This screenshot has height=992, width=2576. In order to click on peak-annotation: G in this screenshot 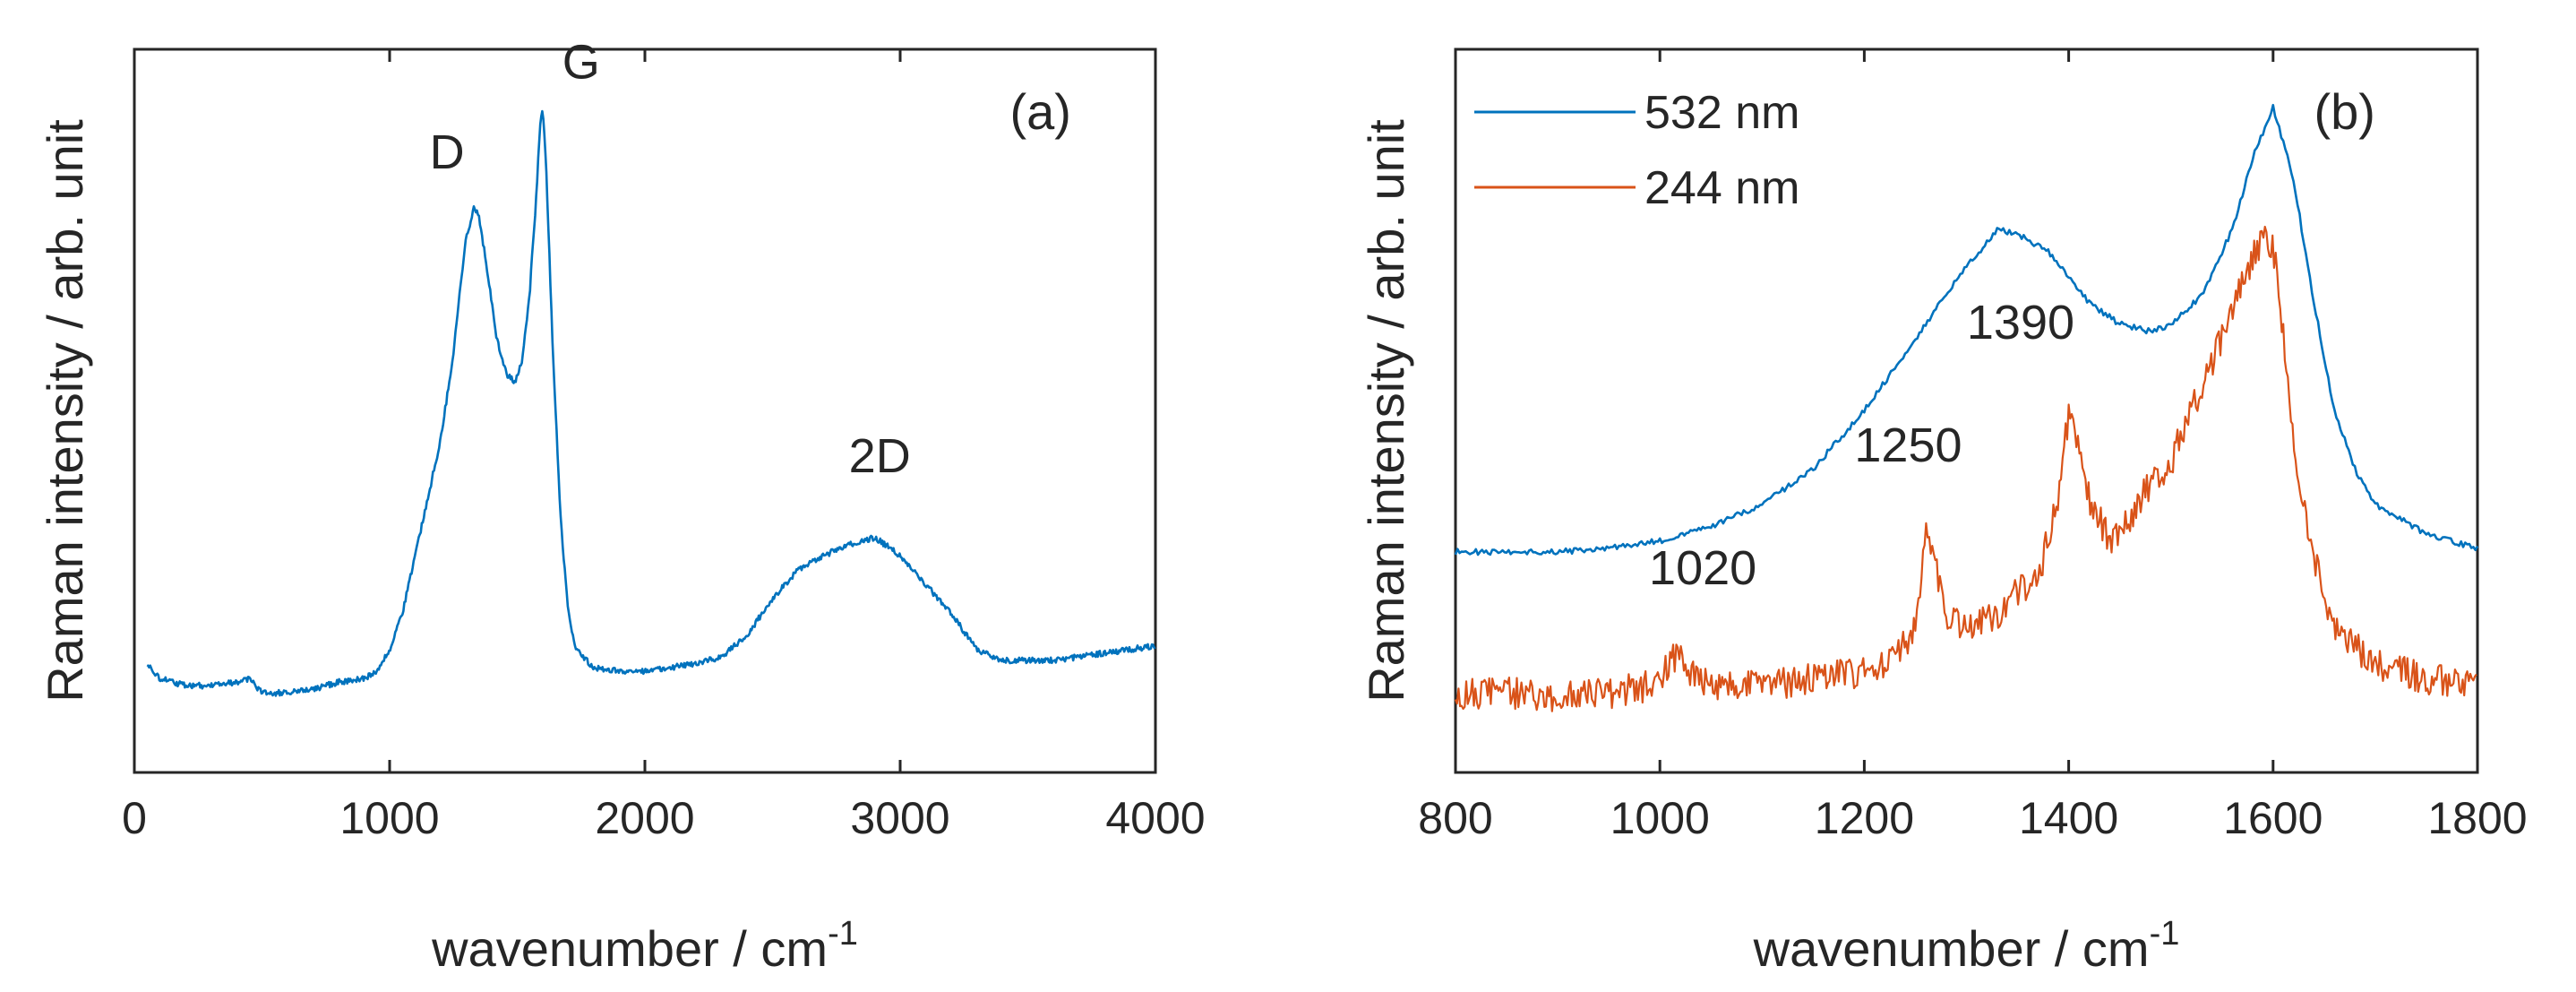, I will do `click(581, 62)`.